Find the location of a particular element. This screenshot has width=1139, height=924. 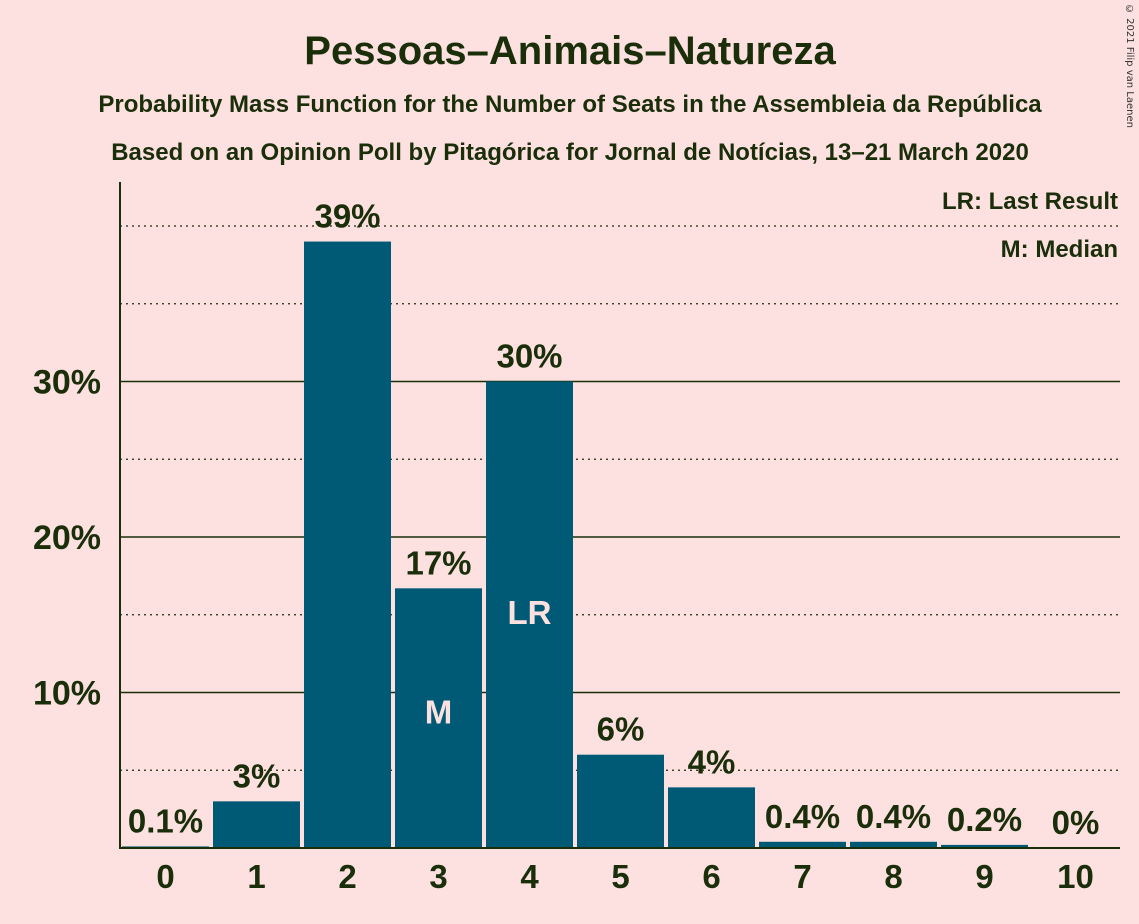

y-tick-label: 20% is located at coordinates (67, 538).